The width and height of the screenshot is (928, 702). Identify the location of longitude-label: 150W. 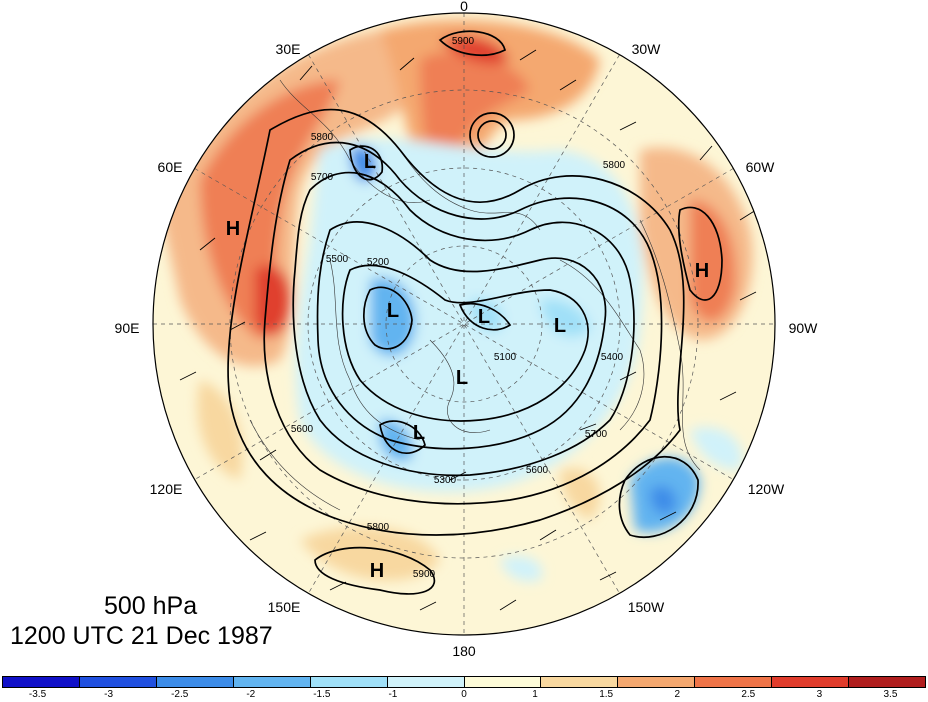
(646, 607).